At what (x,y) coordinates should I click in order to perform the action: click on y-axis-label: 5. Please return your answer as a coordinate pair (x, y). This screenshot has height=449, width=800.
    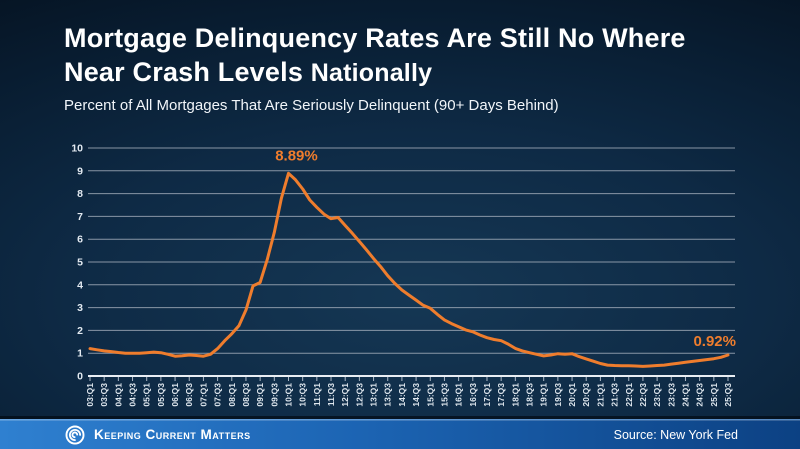
    Looking at the image, I should click on (80, 263).